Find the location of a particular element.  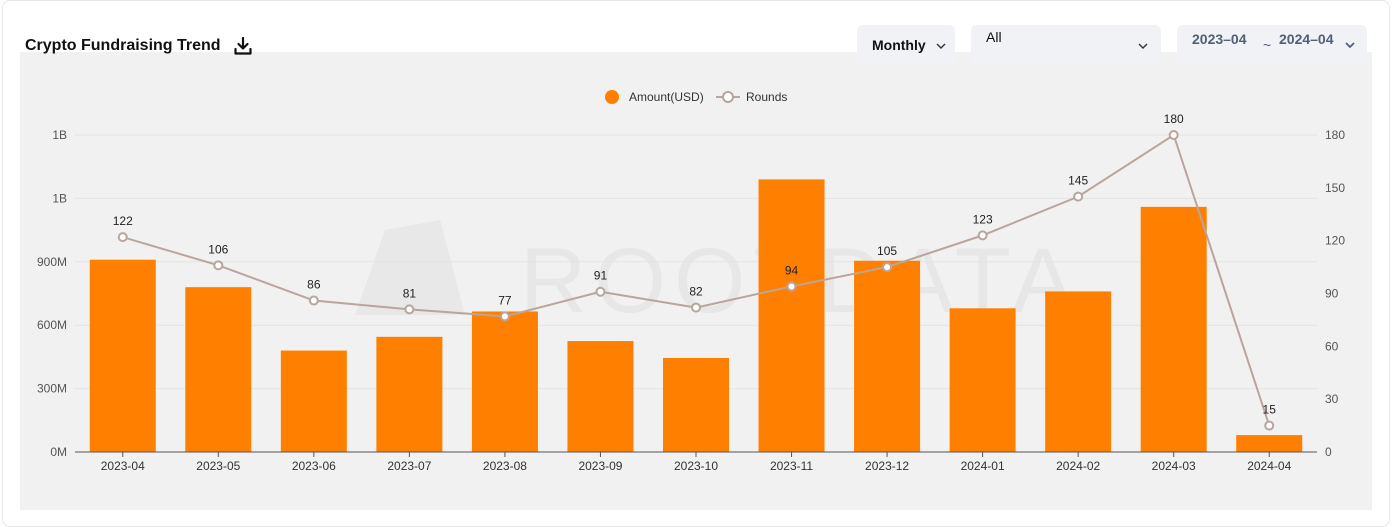

rounds-data-label: 91 is located at coordinates (601, 276).